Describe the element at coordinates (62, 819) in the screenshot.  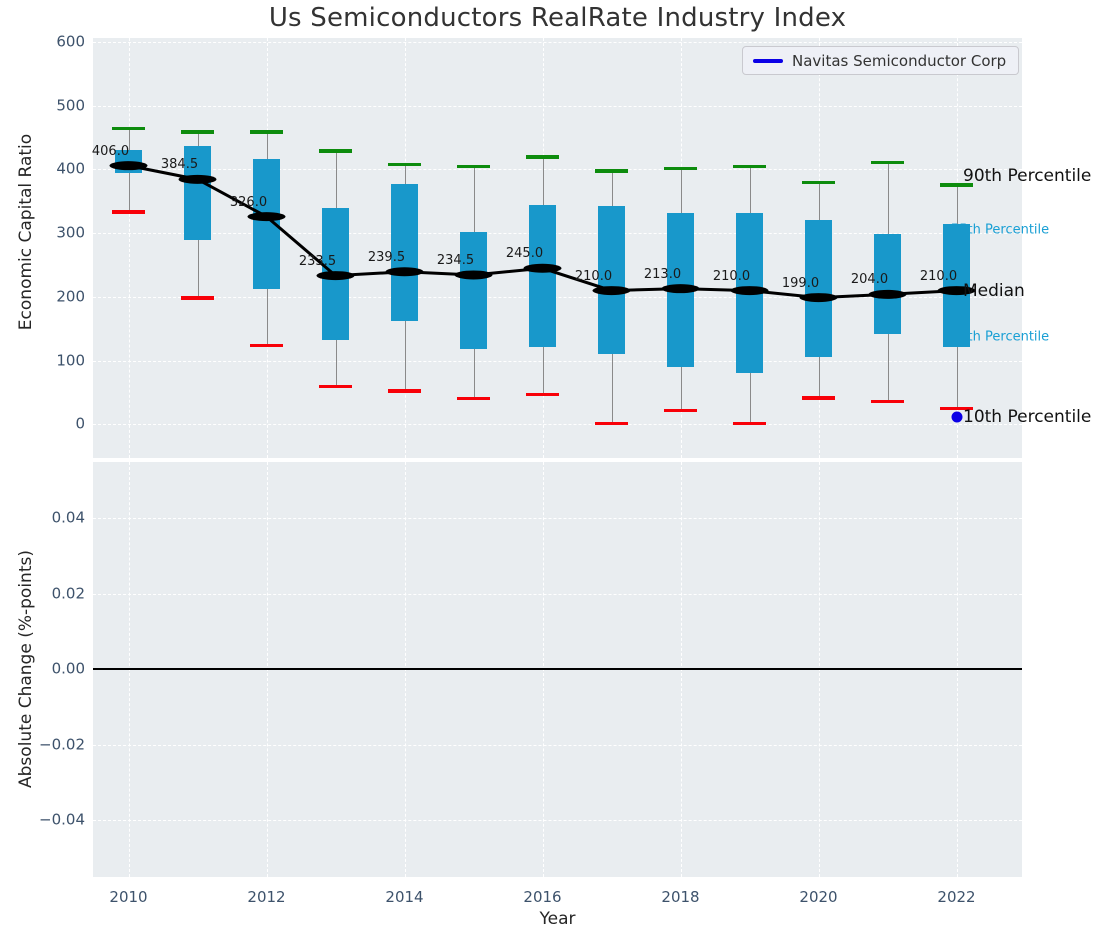
I see `y-tick-label: −0.04` at that location.